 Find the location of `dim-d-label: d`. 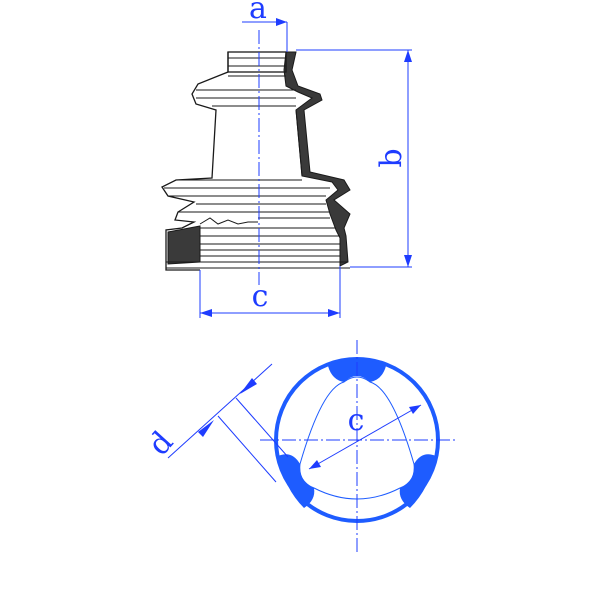

dim-d-label: d is located at coordinates (161, 444).